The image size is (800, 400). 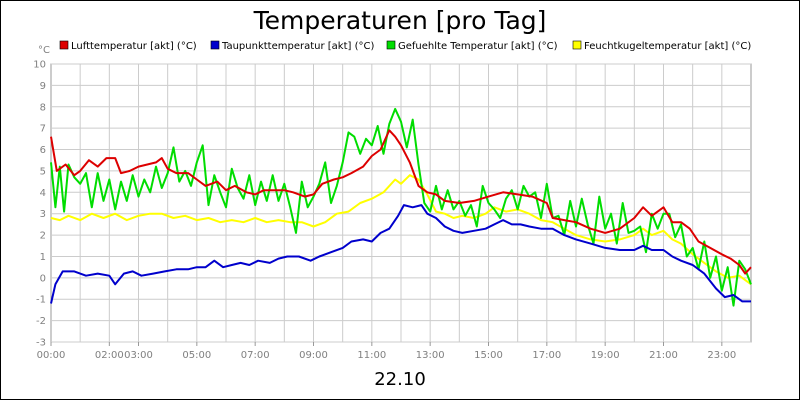 I want to click on y-tick-label: 10, so click(x=39, y=65).